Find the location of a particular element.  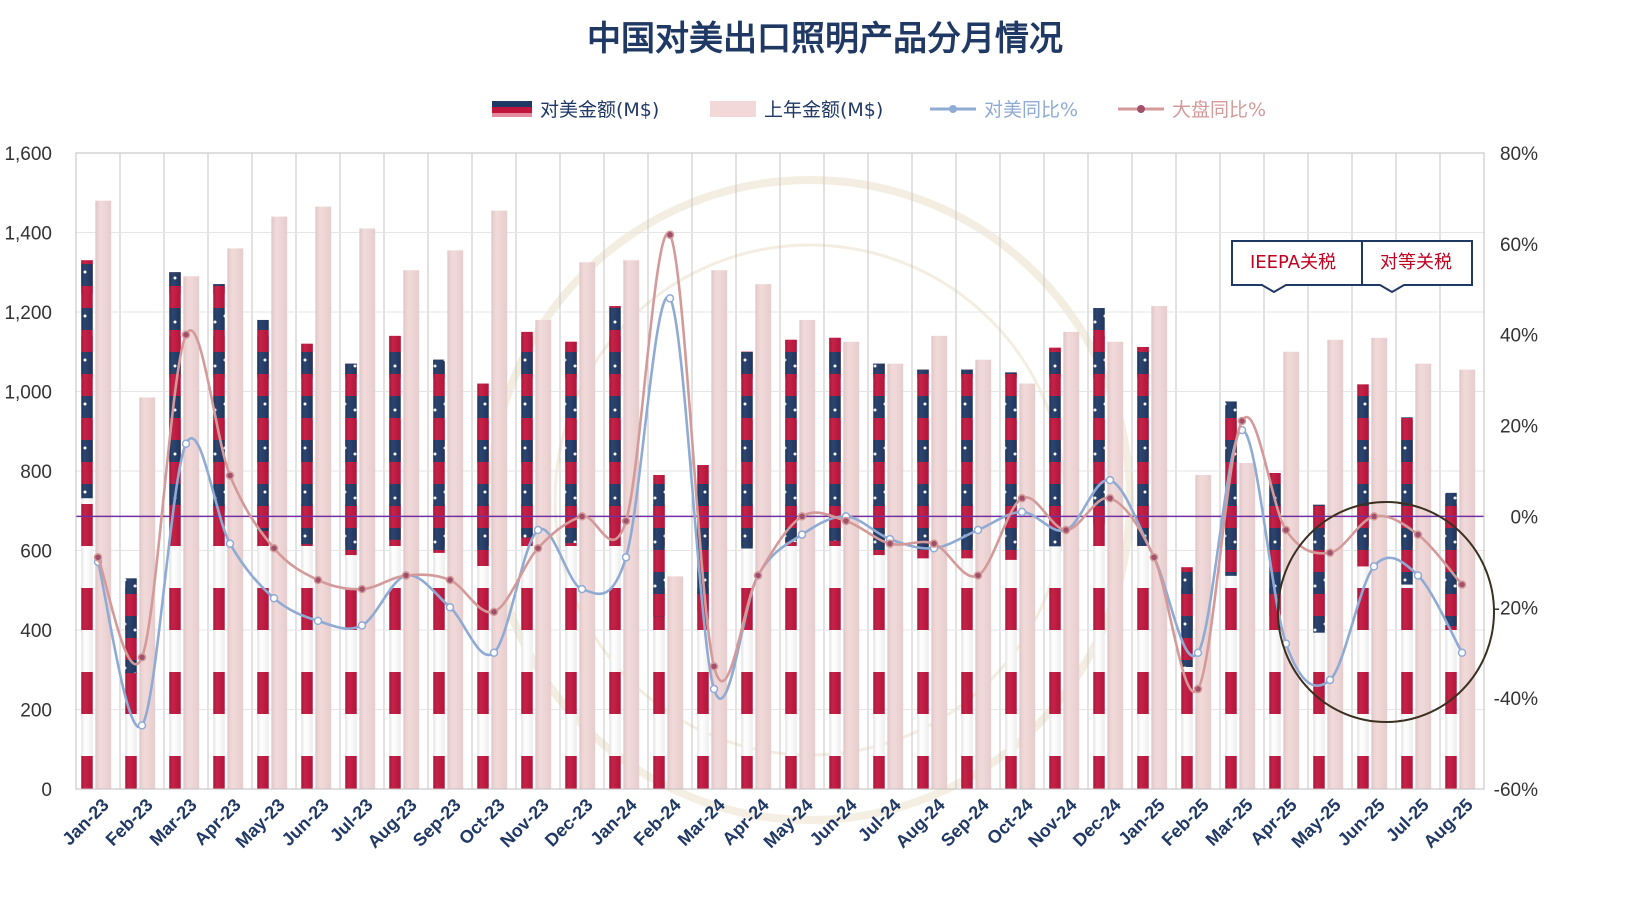

left-axis-tick-label: 600 is located at coordinates (36, 552).